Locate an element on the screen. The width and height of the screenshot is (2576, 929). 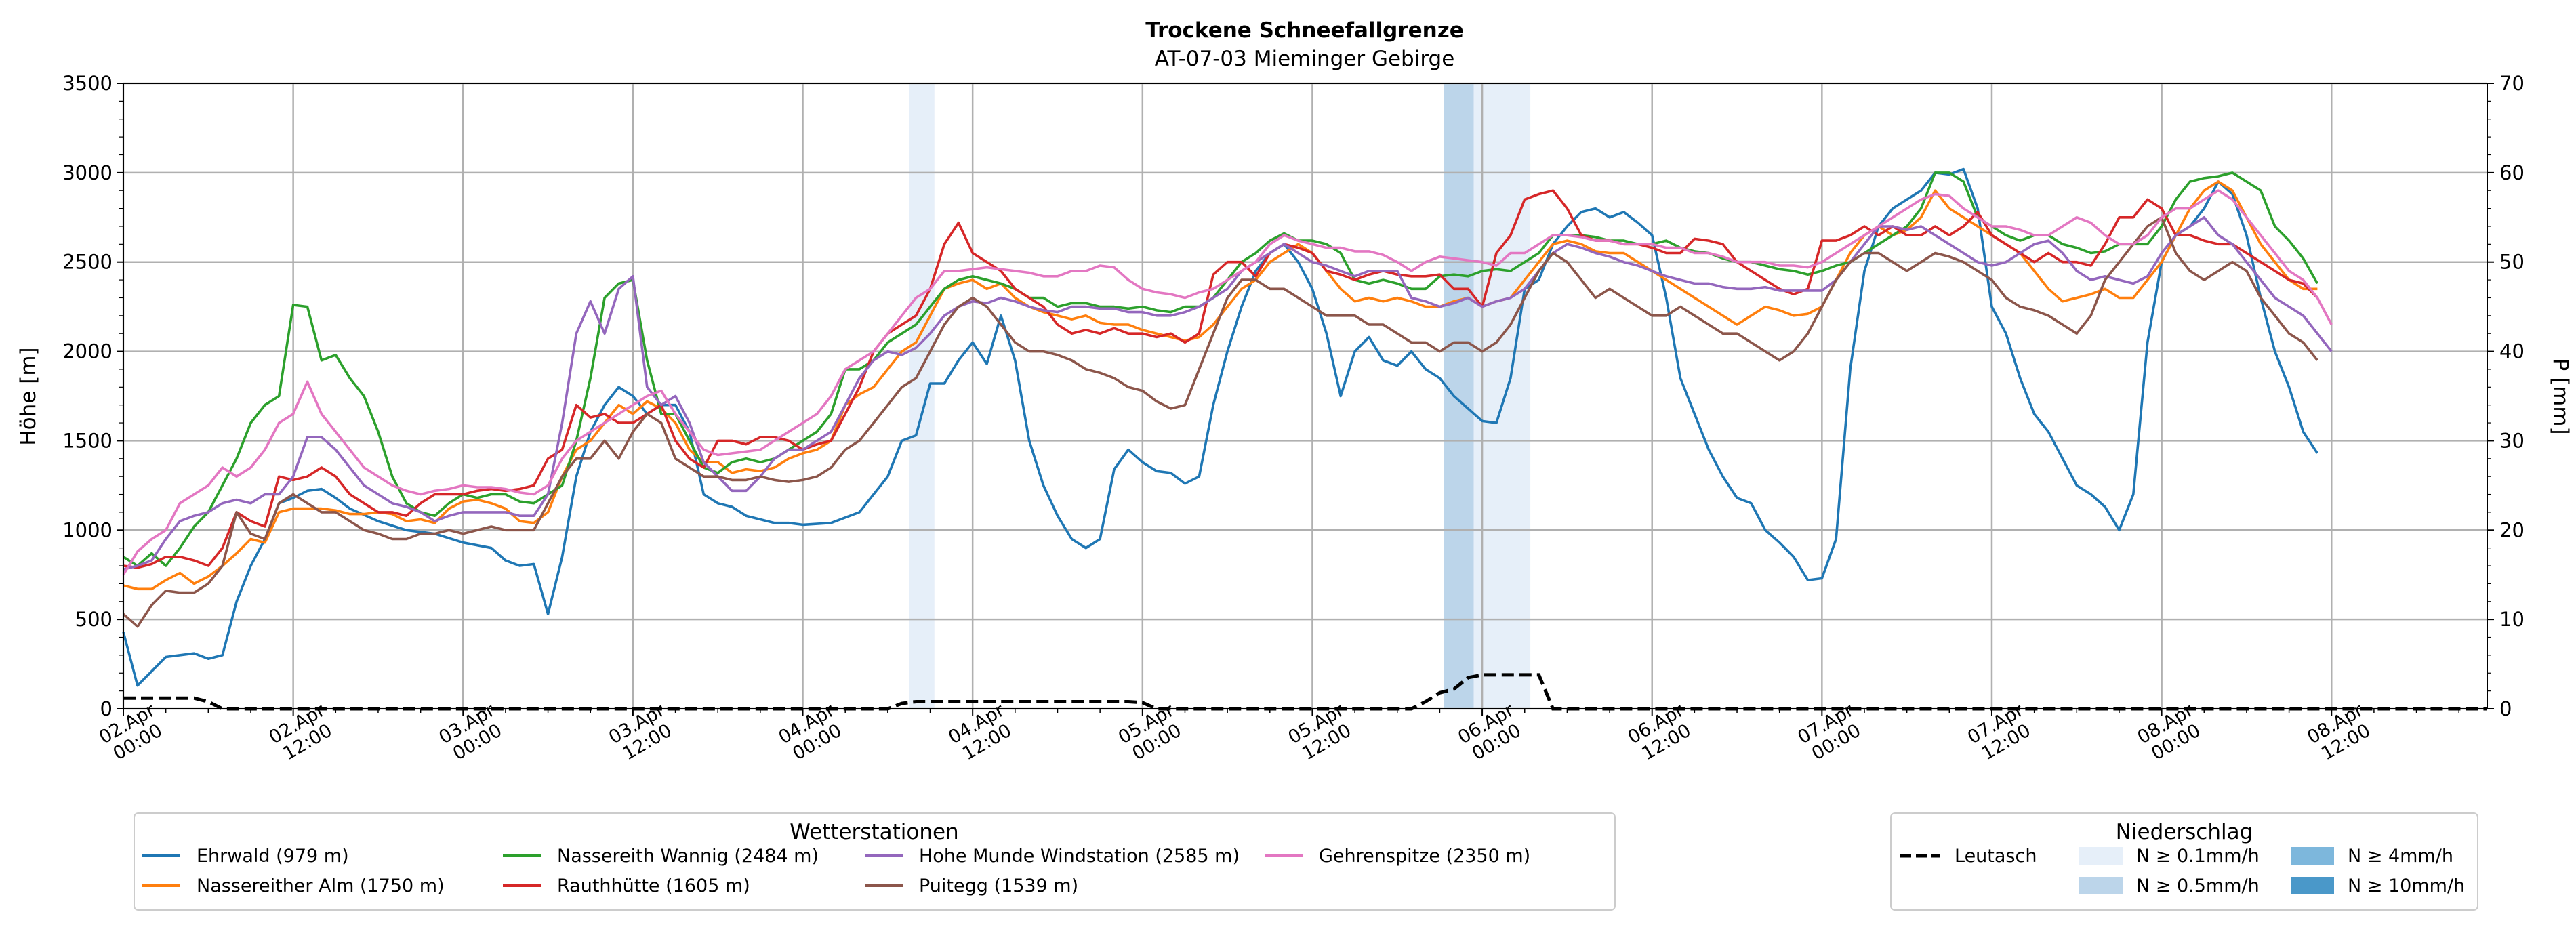
y-axis-label-right: P [mm] is located at coordinates (2560, 396).